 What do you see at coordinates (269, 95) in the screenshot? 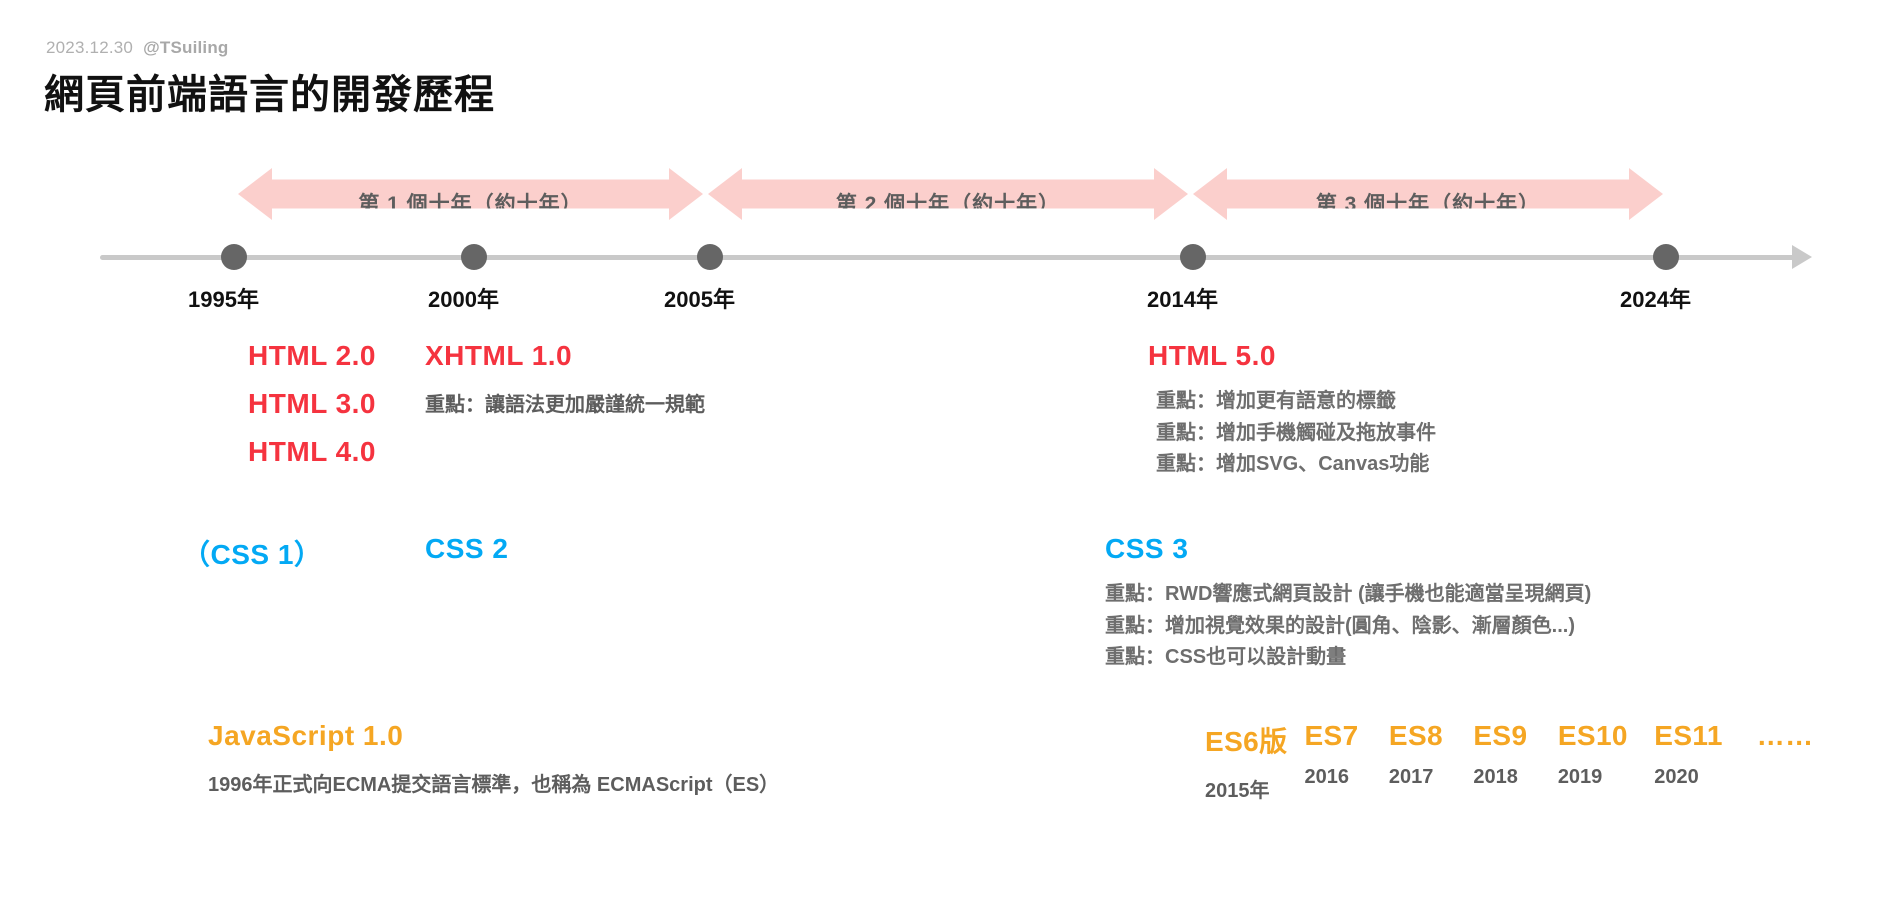
I see `page-title: 網頁前端語言的開發歷程` at bounding box center [269, 95].